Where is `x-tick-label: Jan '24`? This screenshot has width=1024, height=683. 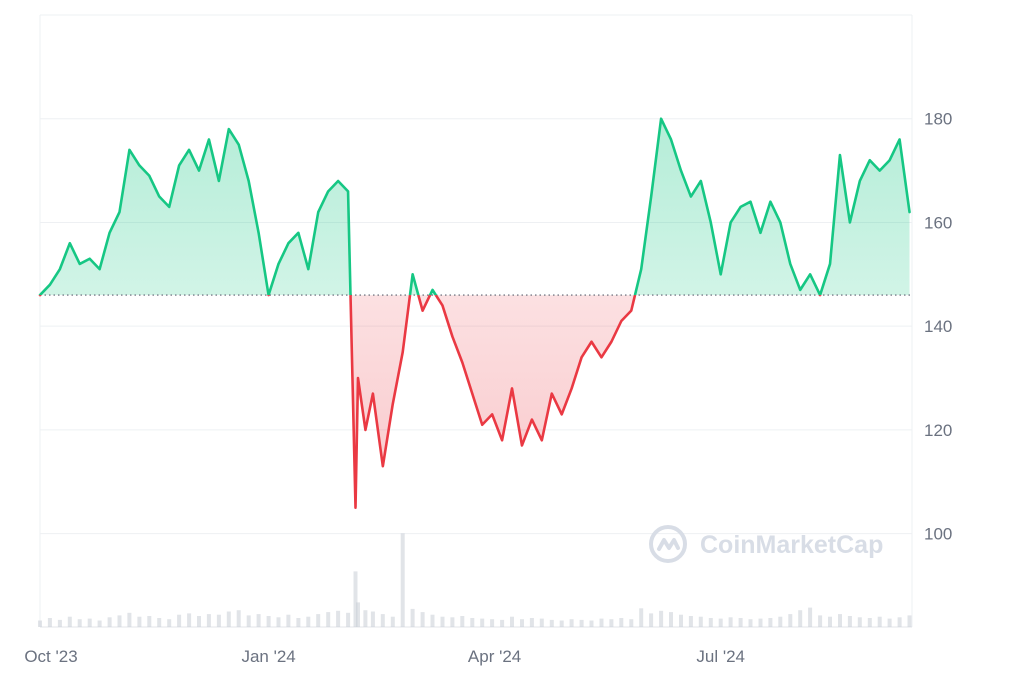
x-tick-label: Jan '24 is located at coordinates (268, 656).